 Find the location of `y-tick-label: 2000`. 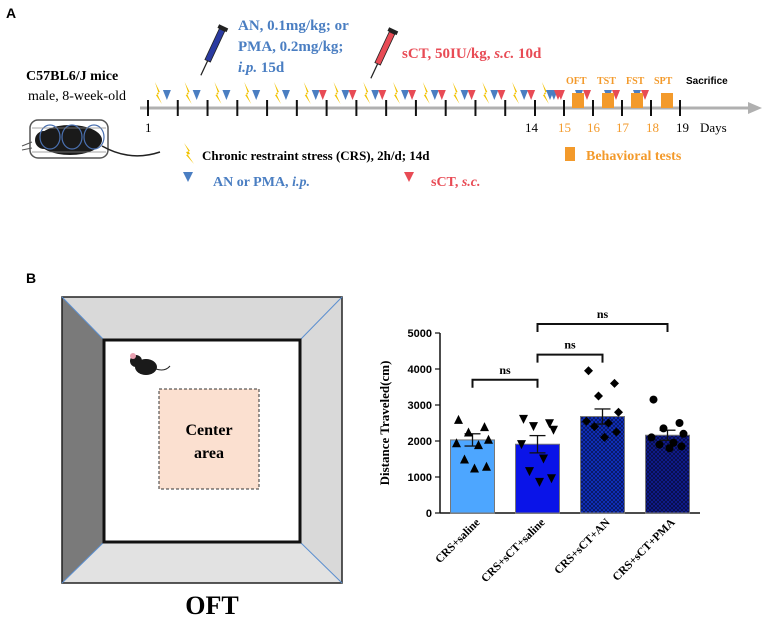

y-tick-label: 2000 is located at coordinates (420, 442).